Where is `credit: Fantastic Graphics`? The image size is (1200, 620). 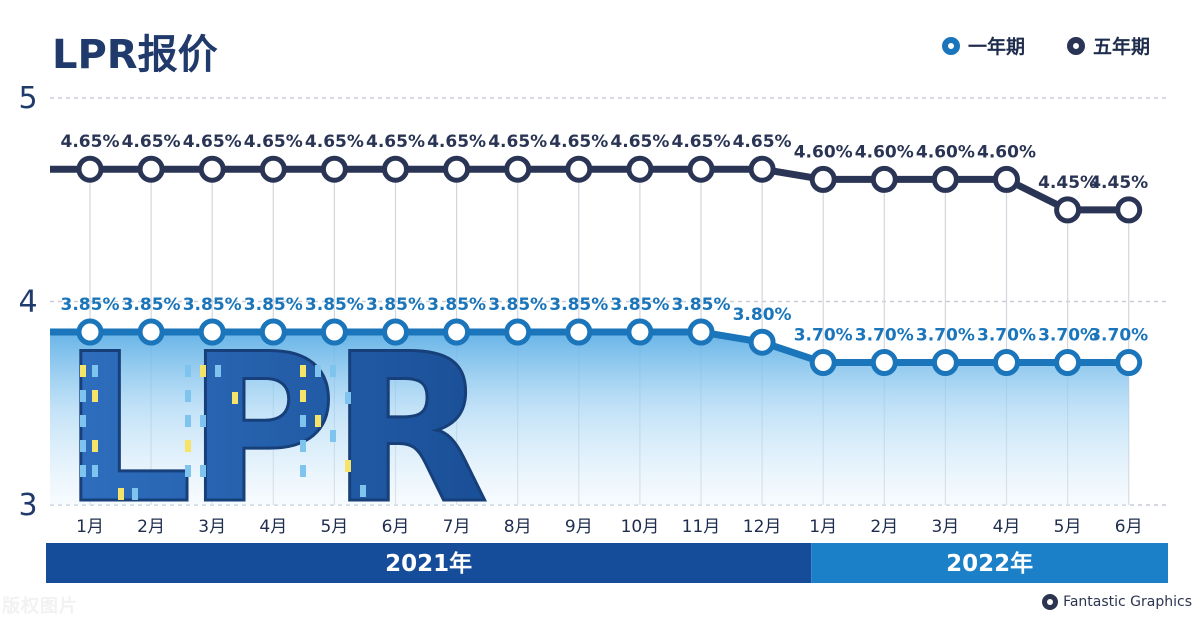
credit: Fantastic Graphics is located at coordinates (1117, 602).